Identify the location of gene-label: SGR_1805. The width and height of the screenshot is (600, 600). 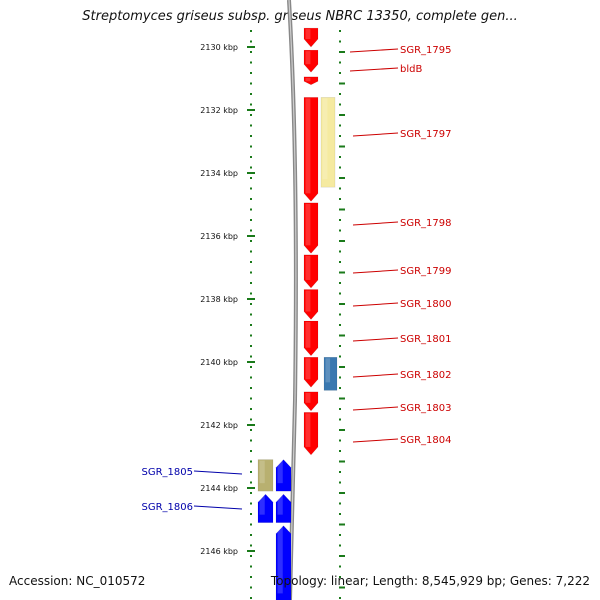
(168, 472).